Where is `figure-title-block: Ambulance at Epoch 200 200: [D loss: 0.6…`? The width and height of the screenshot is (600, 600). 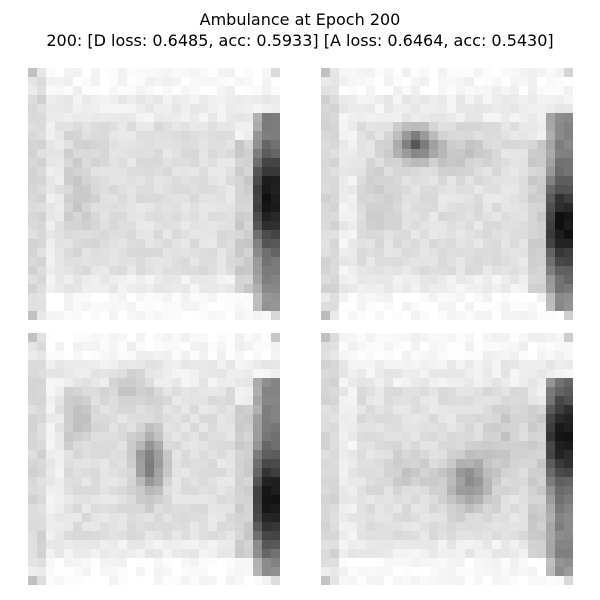
figure-title-block: Ambulance at Epoch 200 200: [D loss: 0.6… is located at coordinates (300, 30).